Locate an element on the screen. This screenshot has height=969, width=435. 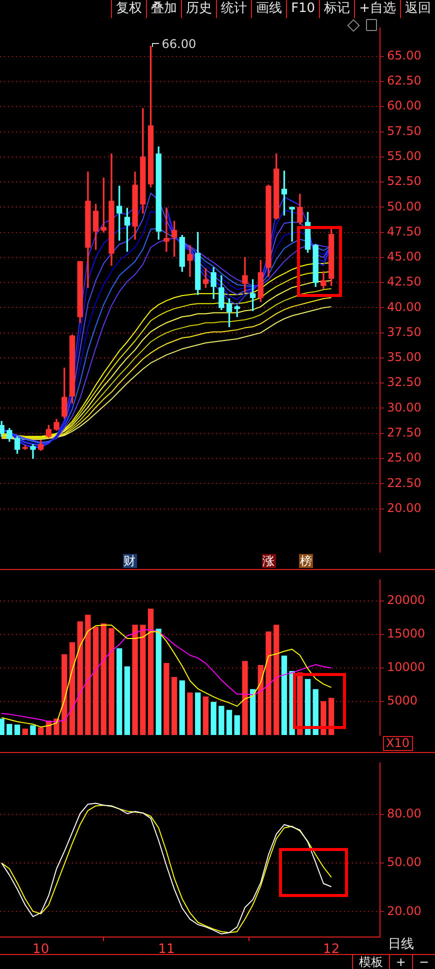
text: 涨 is located at coordinates (269, 561).